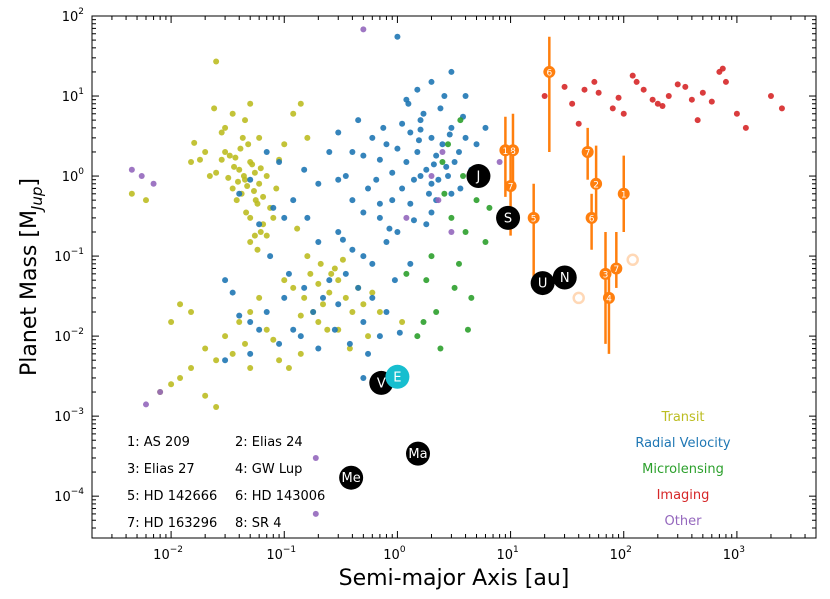 The width and height of the screenshot is (830, 599). I want to click on x-axis-label: Semi-major Axis [au], so click(454, 578).